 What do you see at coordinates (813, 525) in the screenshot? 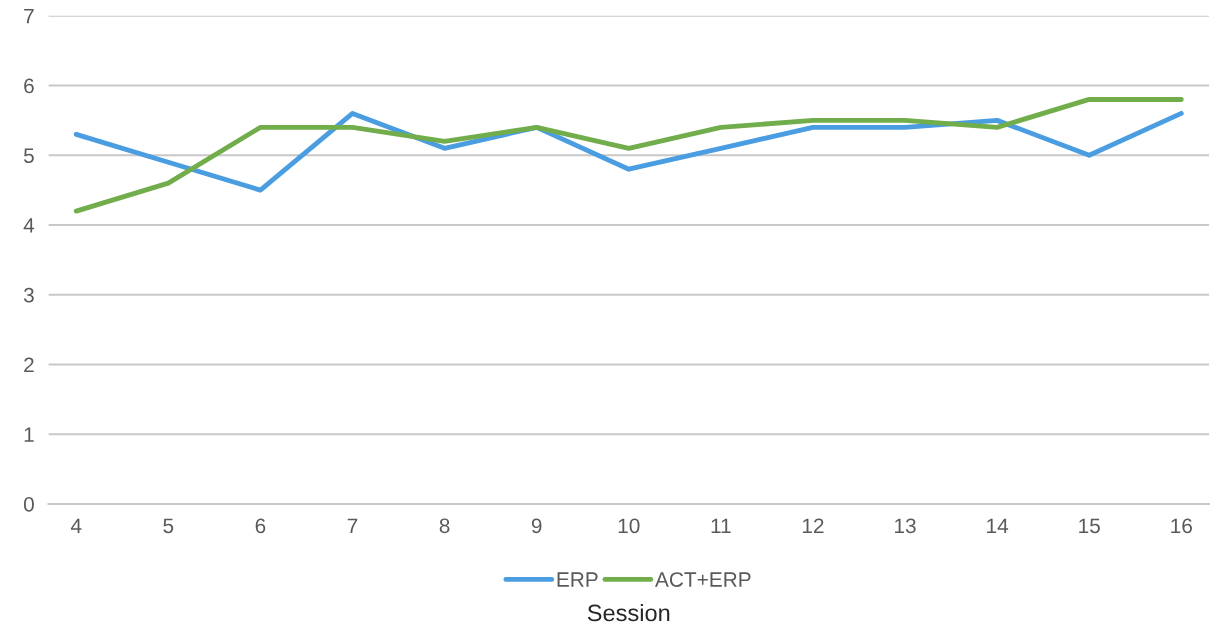
I see `x-tick-label: 12` at bounding box center [813, 525].